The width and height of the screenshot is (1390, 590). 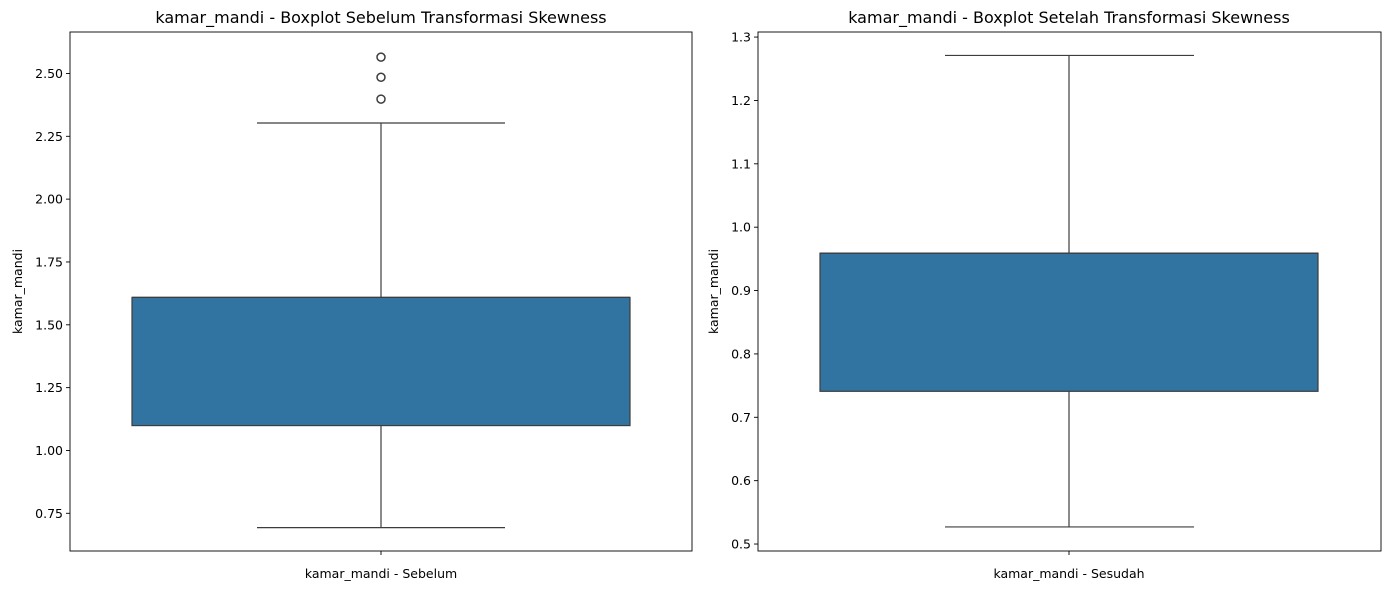 What do you see at coordinates (741, 480) in the screenshot?
I see `y-tick-label: 0.6` at bounding box center [741, 480].